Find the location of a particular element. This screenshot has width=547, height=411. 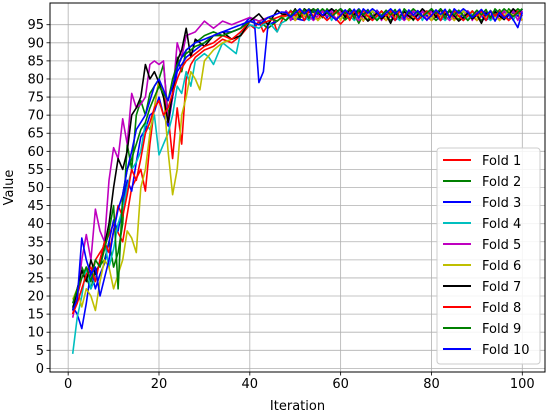

legend-label: Fold 10 is located at coordinates (506, 350).